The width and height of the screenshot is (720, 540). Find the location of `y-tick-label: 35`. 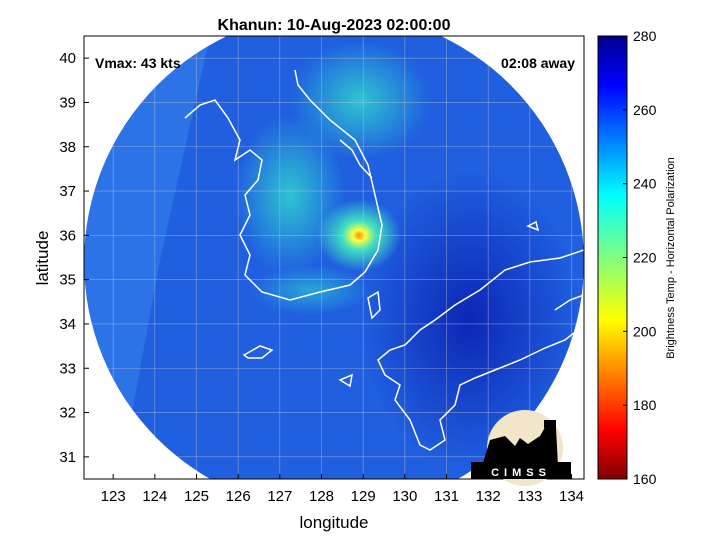

y-tick-label: 35 is located at coordinates (67, 280).